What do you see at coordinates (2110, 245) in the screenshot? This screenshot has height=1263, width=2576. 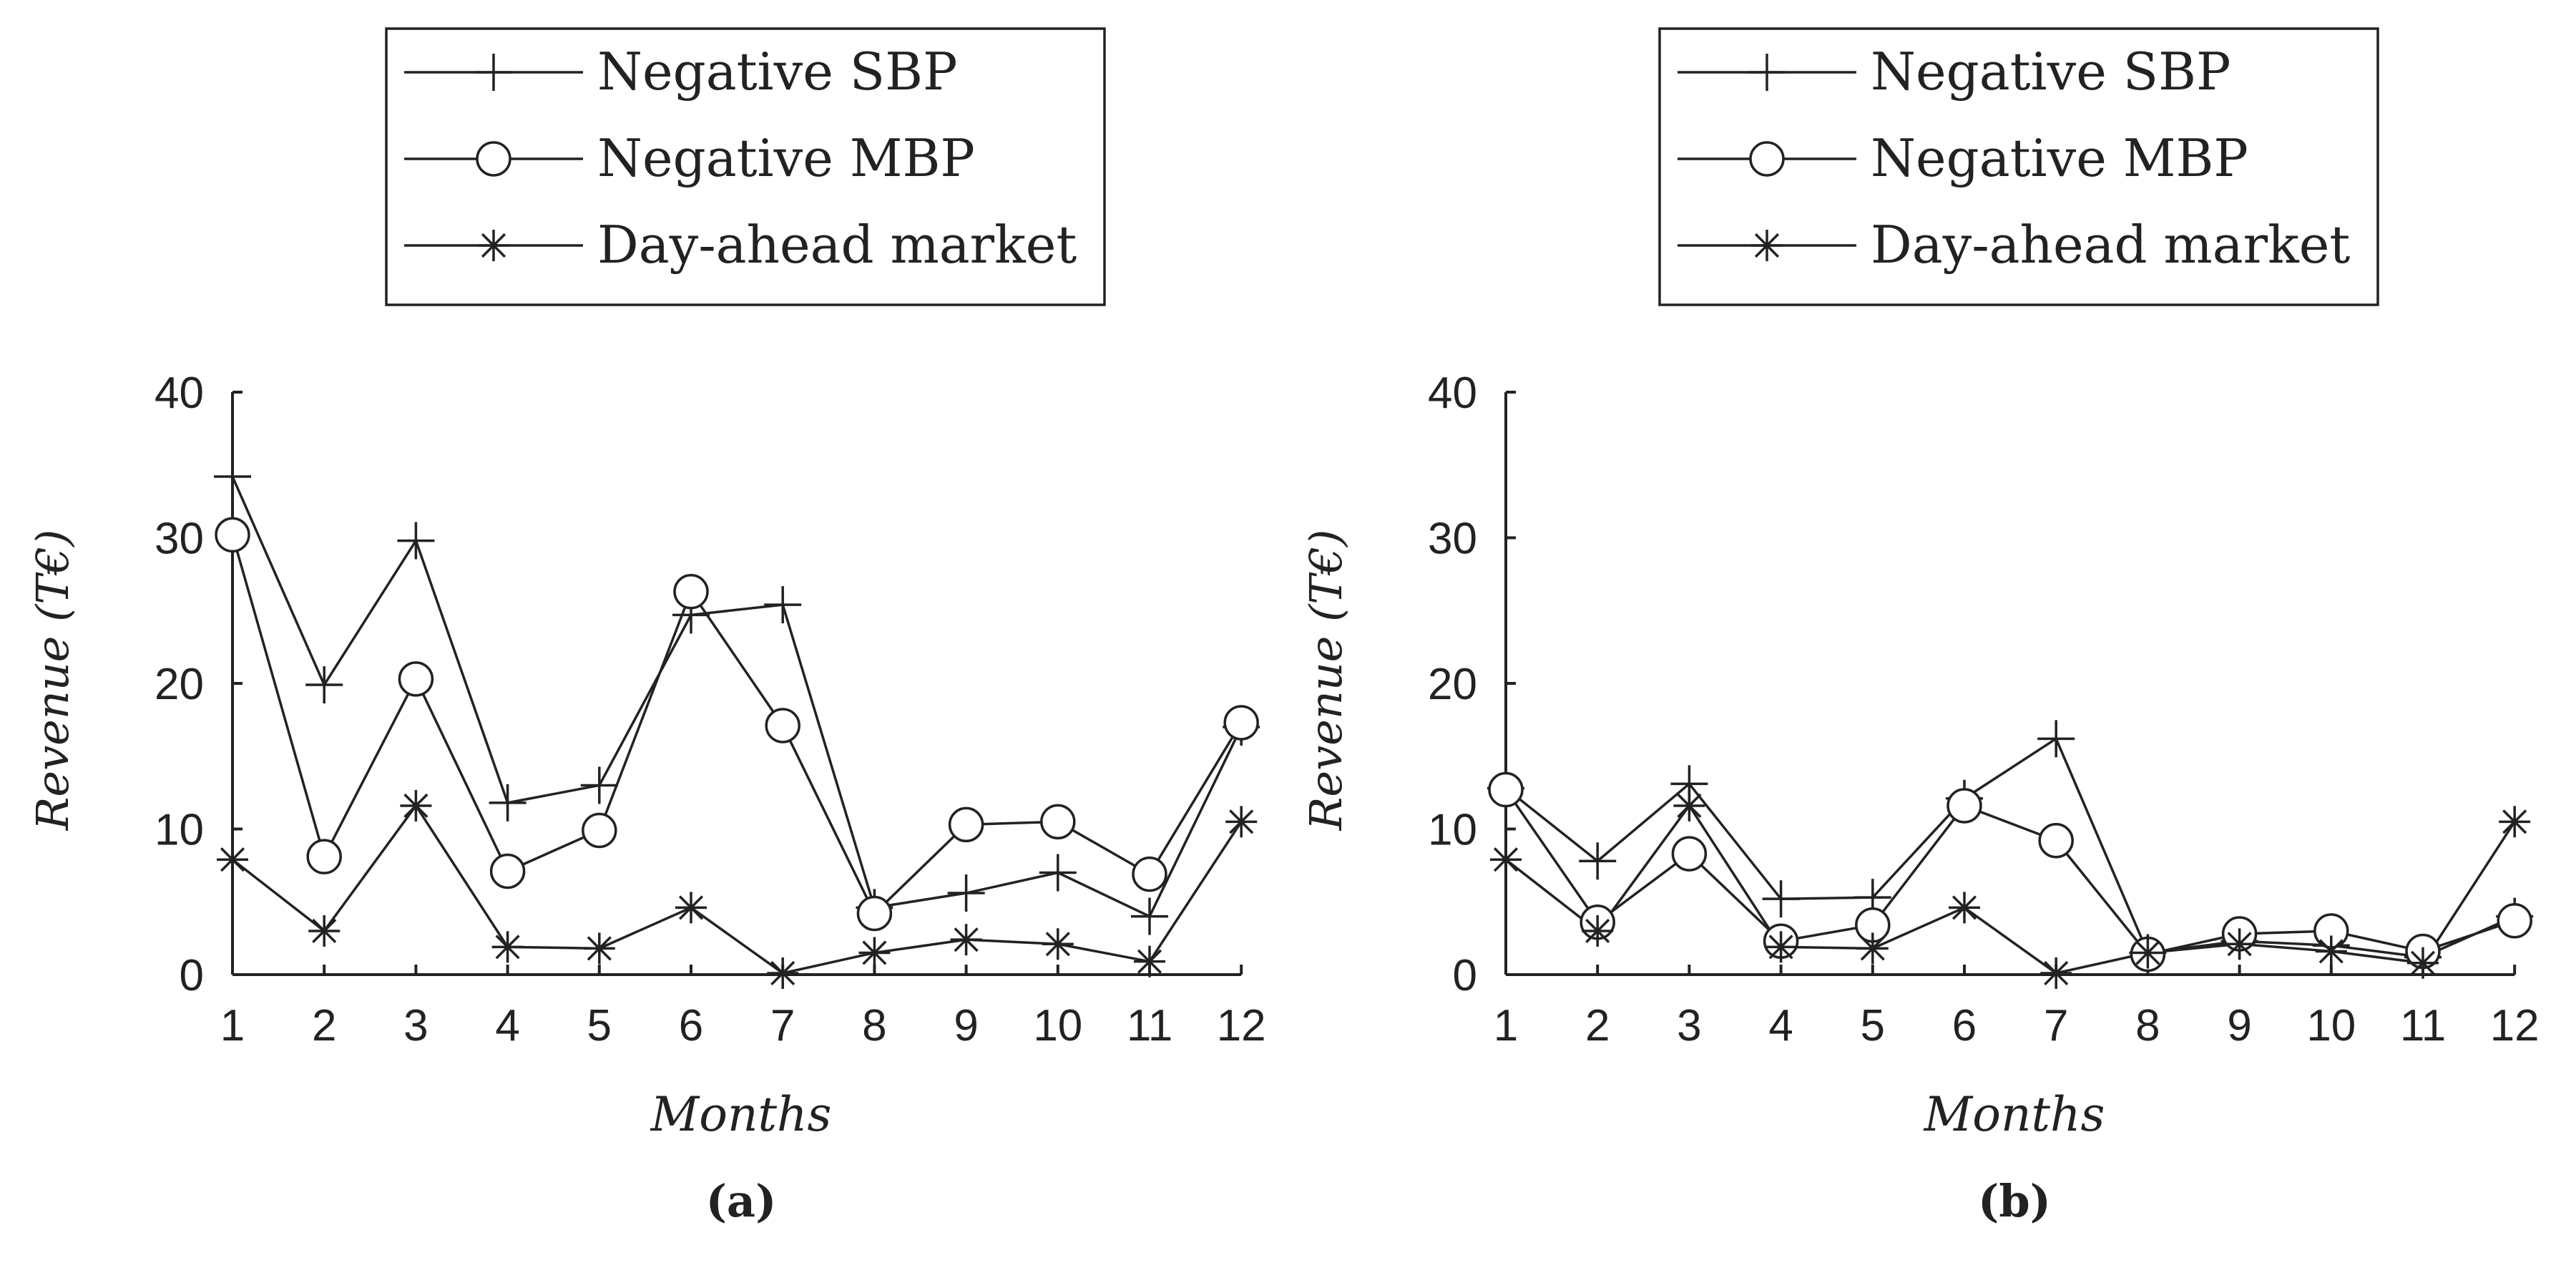 I see `legend-label: Day-ahead market` at bounding box center [2110, 245].